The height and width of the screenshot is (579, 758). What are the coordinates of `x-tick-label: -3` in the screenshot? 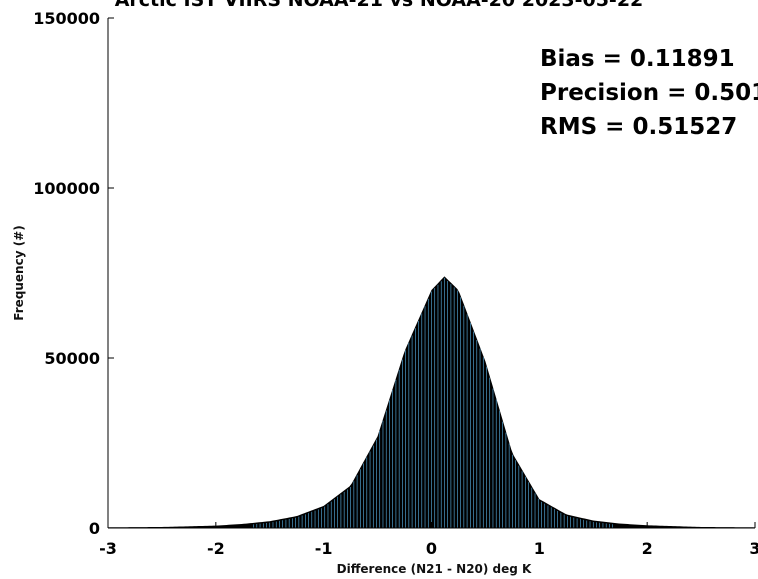 It's located at (108, 548).